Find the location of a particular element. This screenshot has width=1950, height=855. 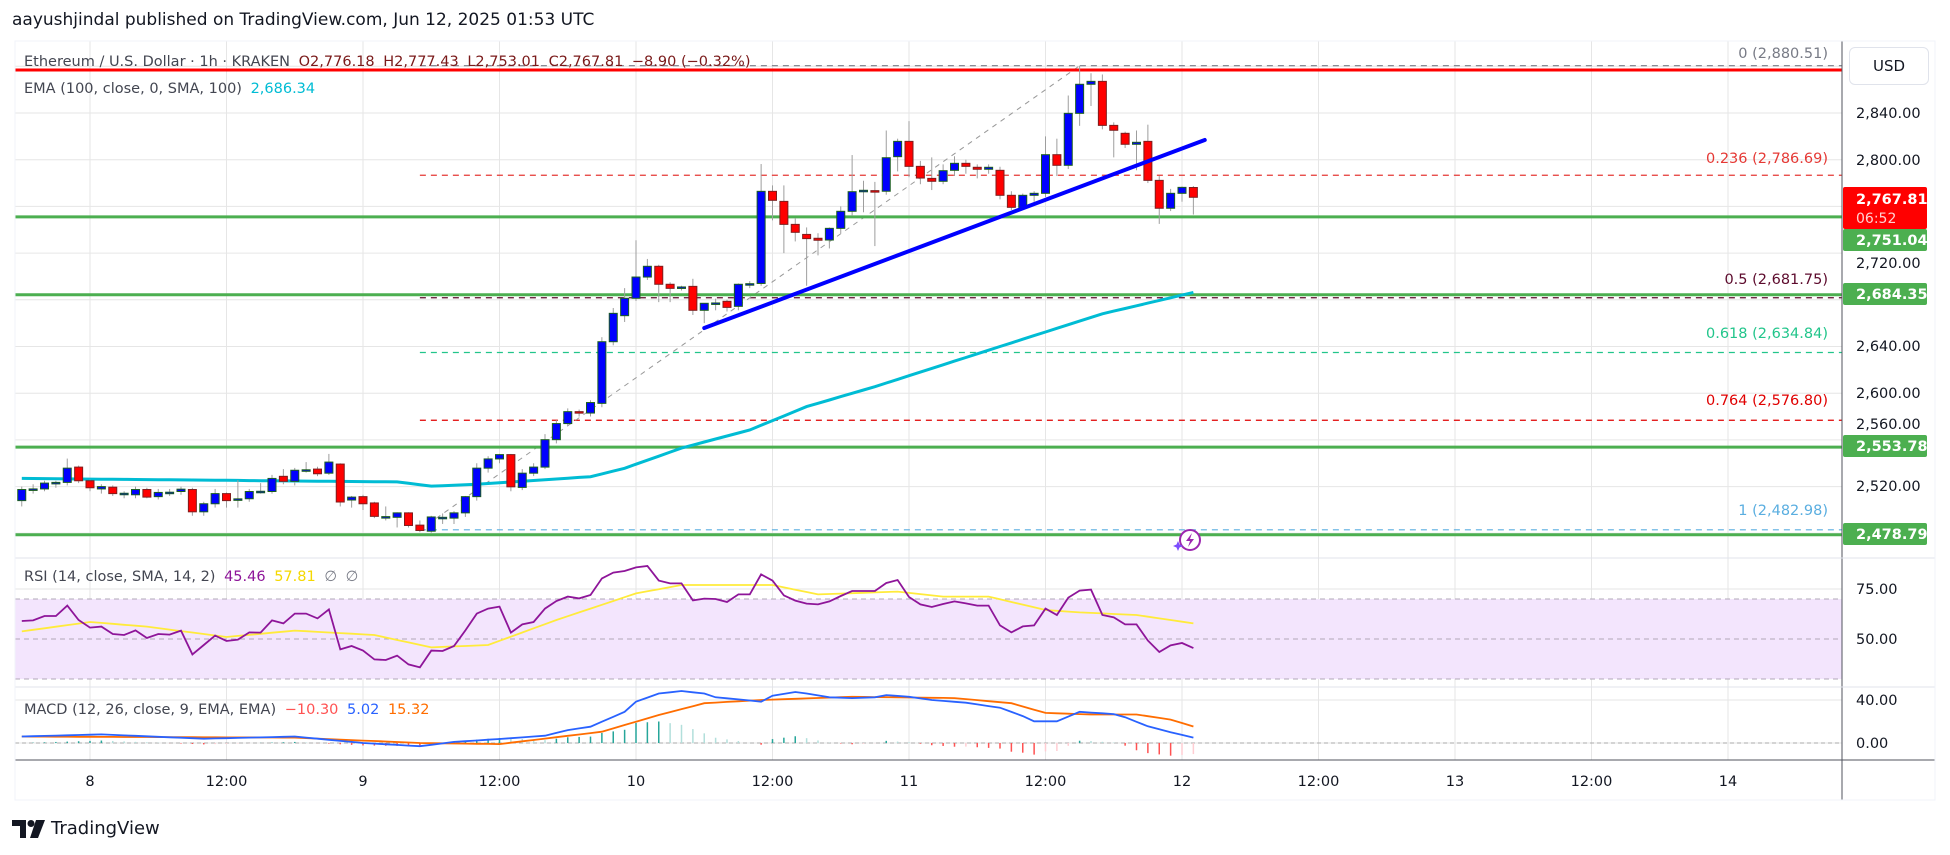

ema-legend: EMA (100, close, 0, SMA, 100) 2,686.34 is located at coordinates (171, 89).